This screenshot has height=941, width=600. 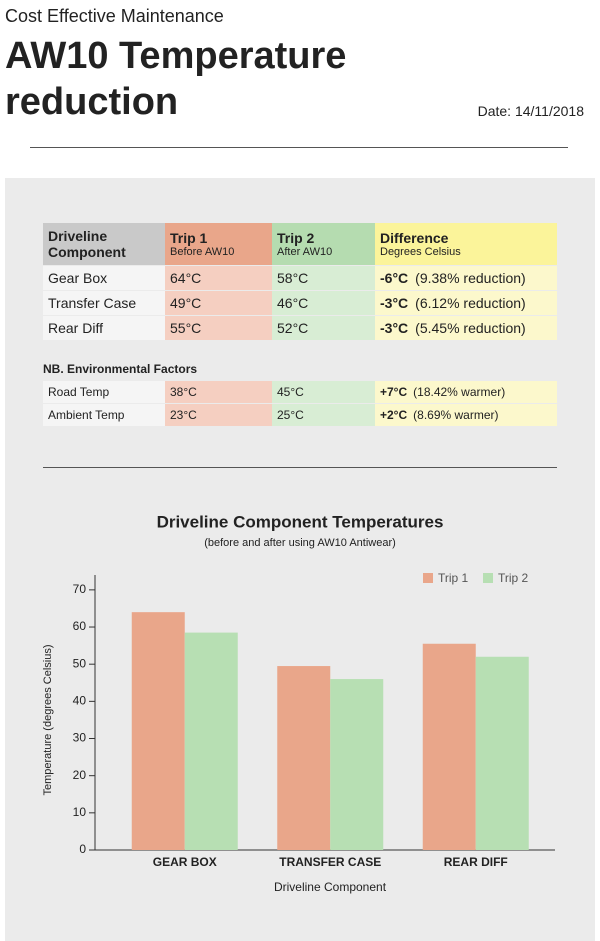 I want to click on cell: 55°C, so click(x=218, y=328).